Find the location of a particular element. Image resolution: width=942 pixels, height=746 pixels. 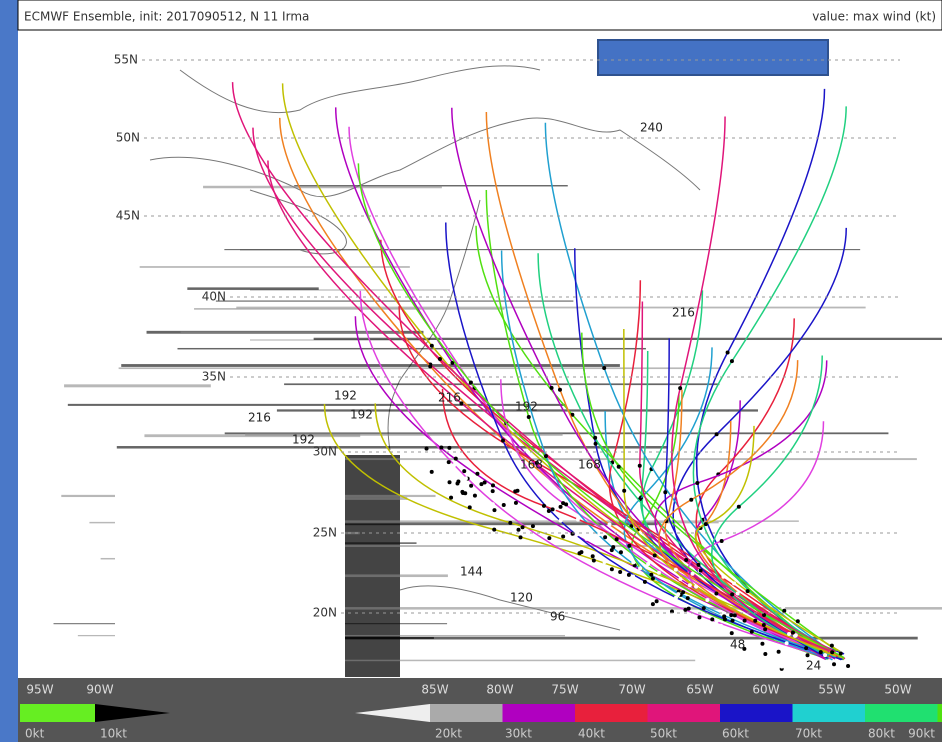

colorbar-label: 50kt is located at coordinates (663, 734).